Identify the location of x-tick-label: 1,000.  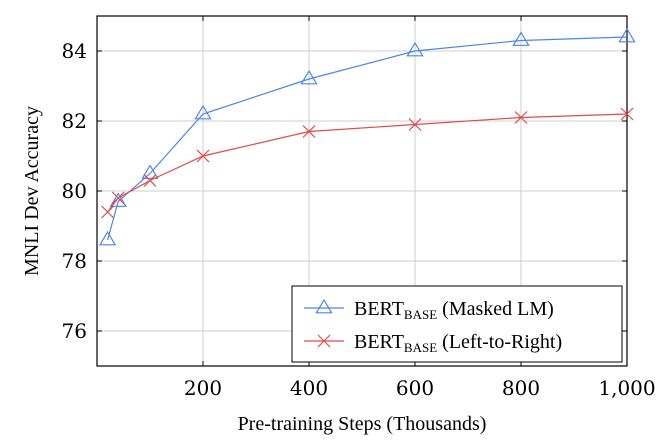
(626, 388).